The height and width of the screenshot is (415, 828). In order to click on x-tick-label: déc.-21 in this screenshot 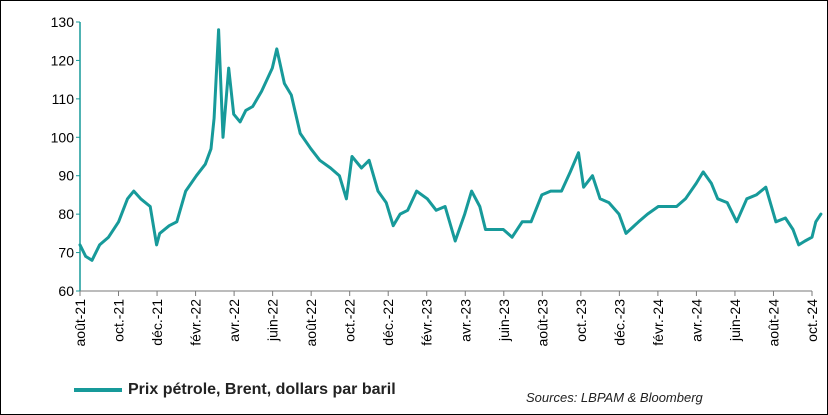, I will do `click(157, 322)`.